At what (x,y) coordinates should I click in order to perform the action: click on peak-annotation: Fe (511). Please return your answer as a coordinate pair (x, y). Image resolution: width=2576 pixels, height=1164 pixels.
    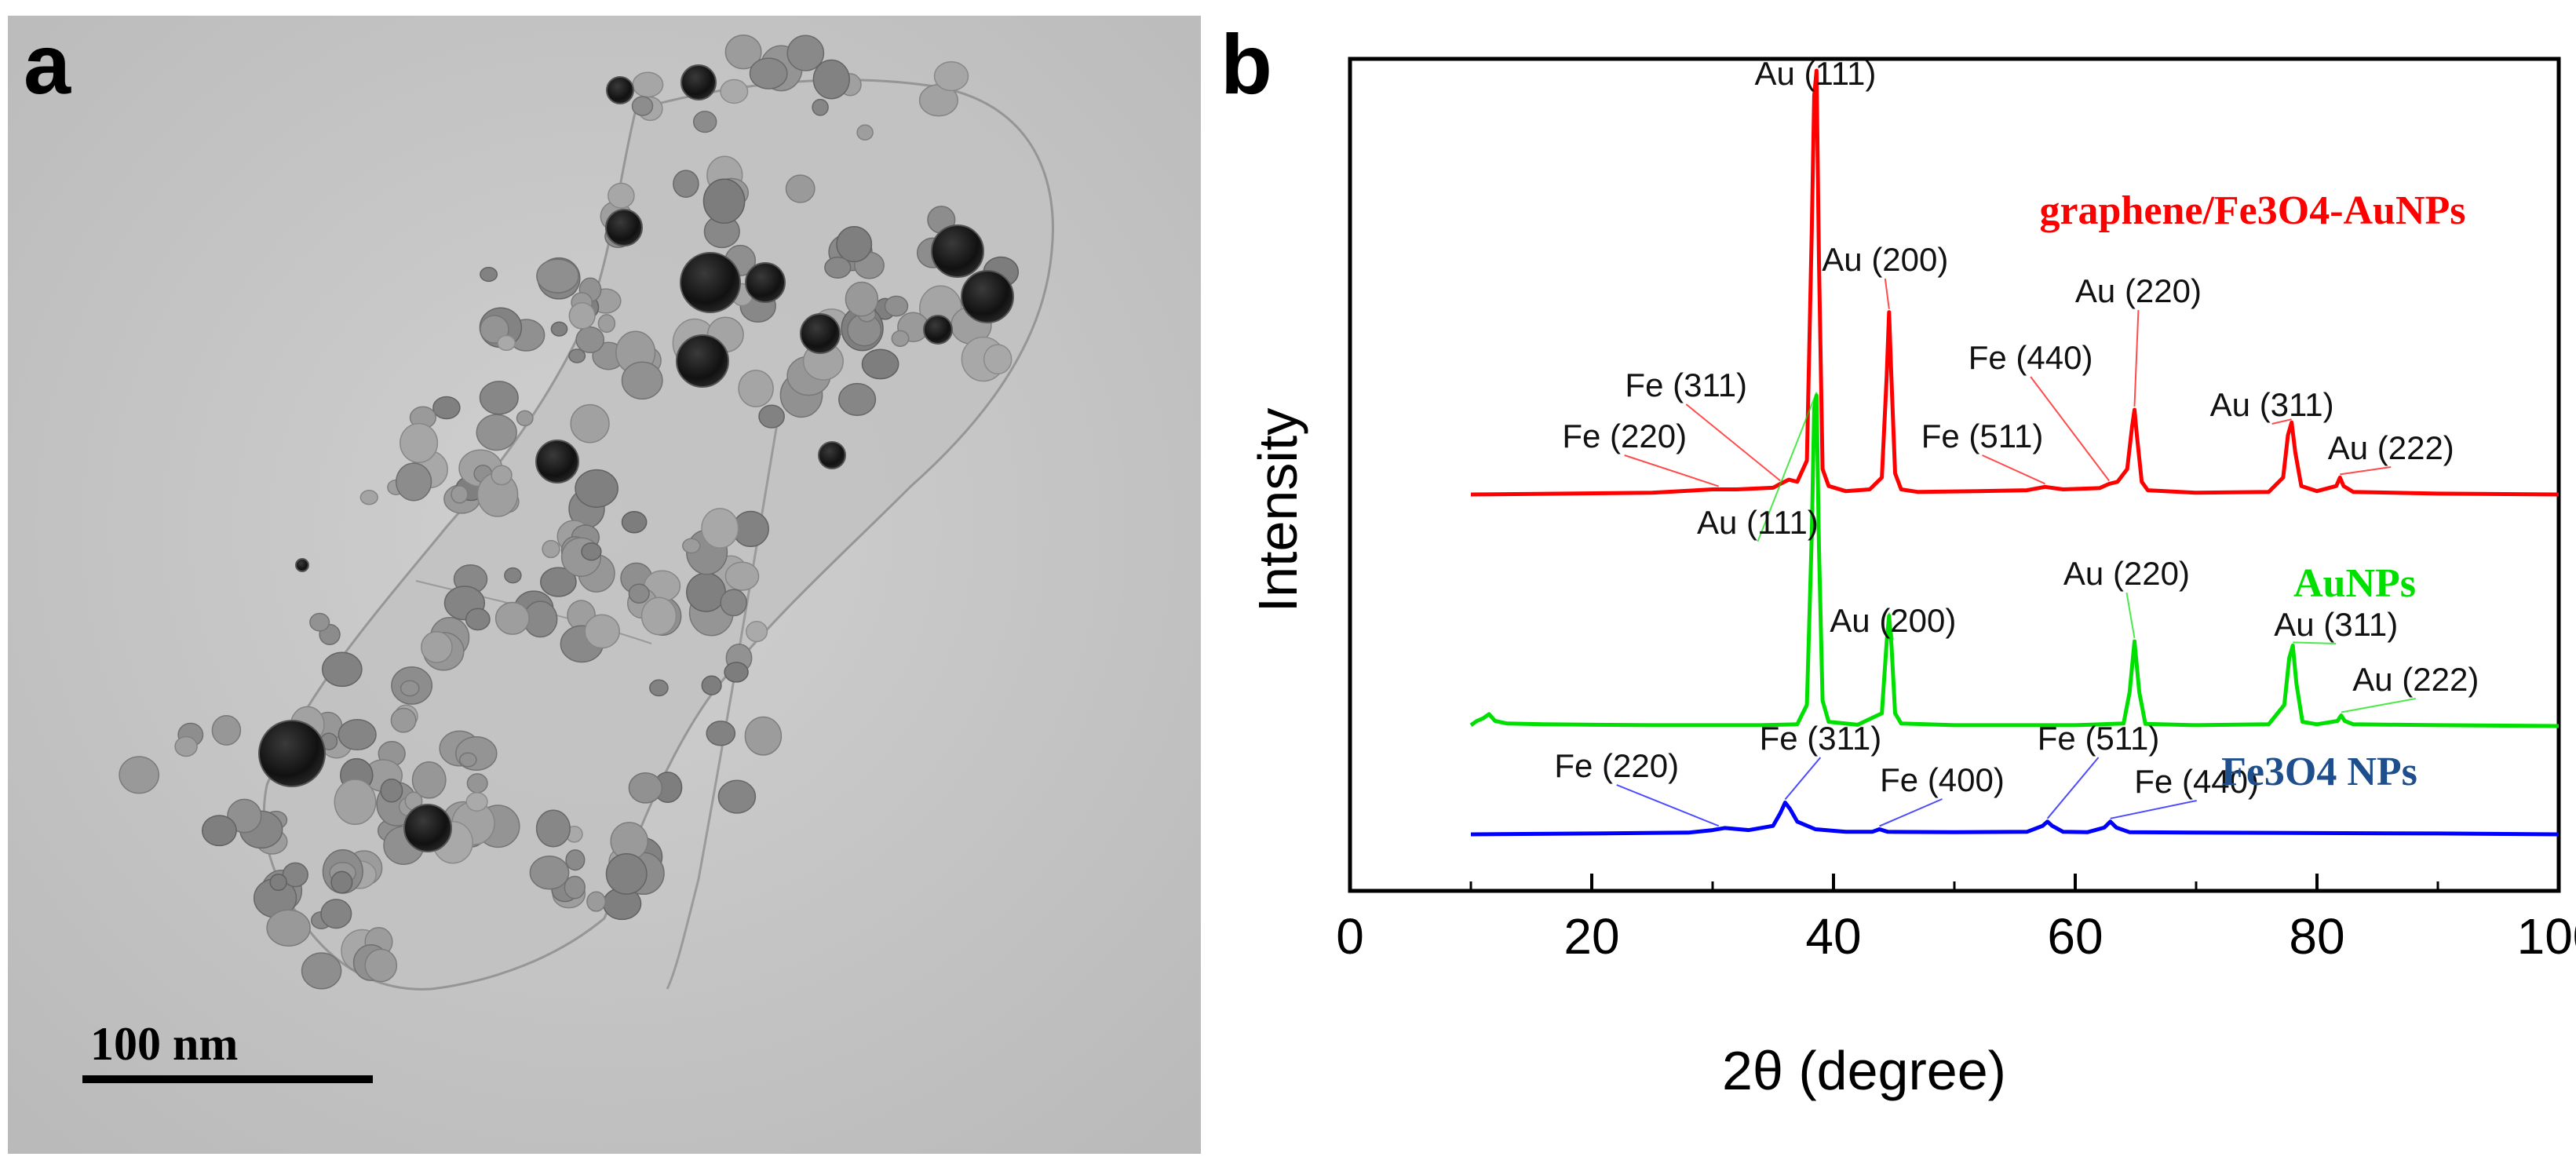
    Looking at the image, I should click on (1982, 436).